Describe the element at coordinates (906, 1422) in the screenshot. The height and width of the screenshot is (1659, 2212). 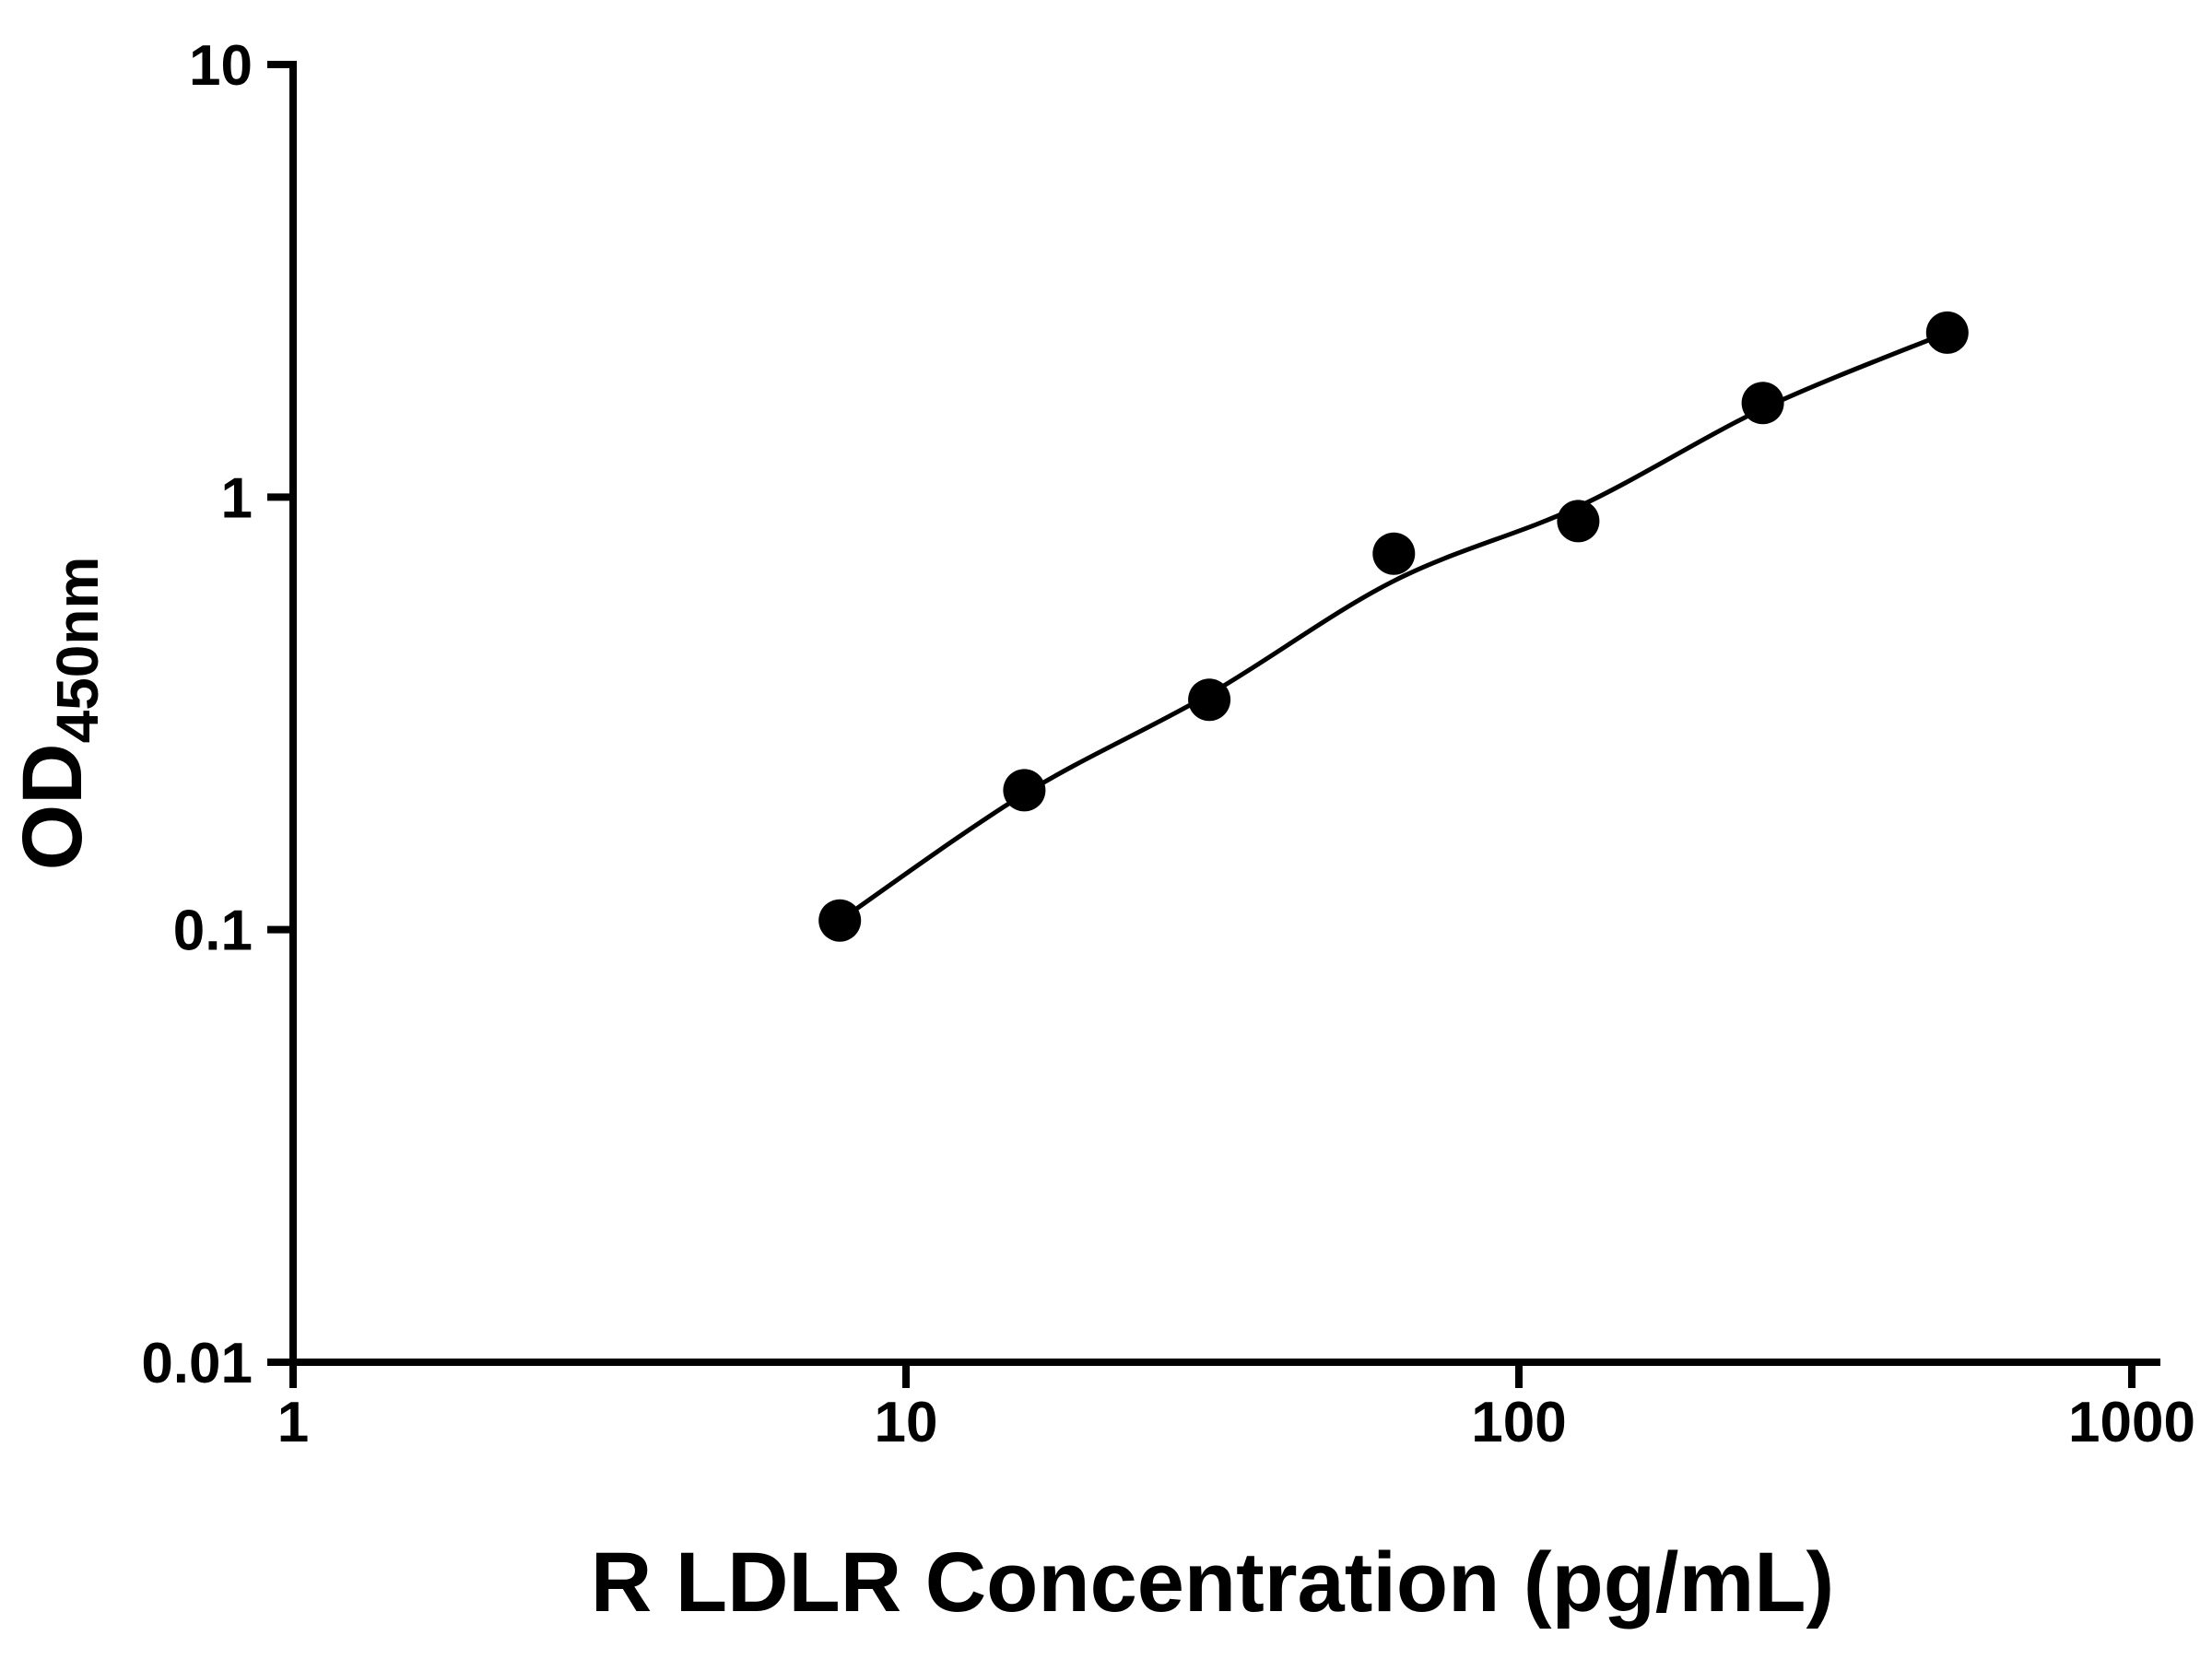
I see `x-tick-label: 10` at that location.